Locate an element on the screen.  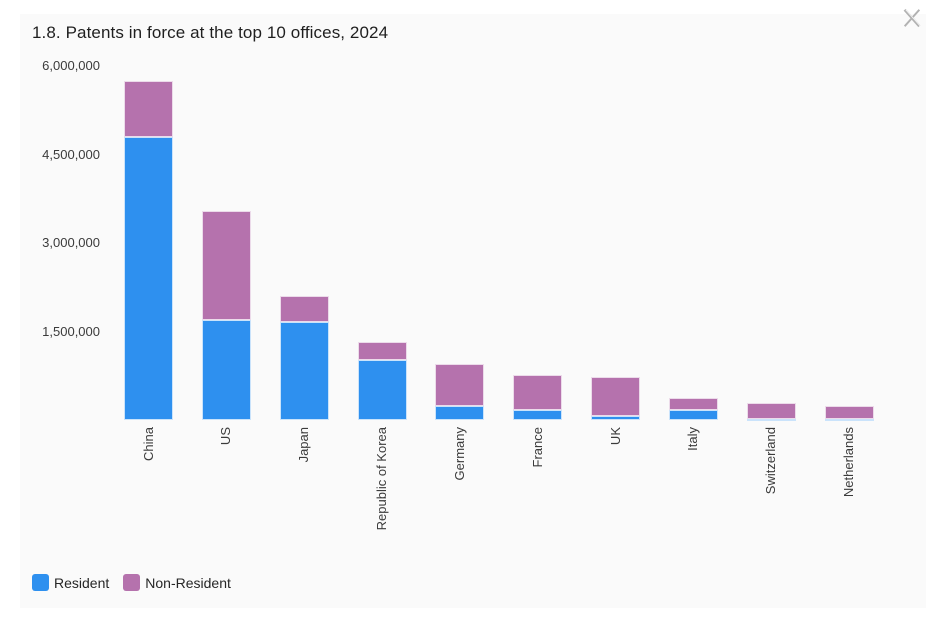
x-axis-label: UK is located at coordinates (615, 436).